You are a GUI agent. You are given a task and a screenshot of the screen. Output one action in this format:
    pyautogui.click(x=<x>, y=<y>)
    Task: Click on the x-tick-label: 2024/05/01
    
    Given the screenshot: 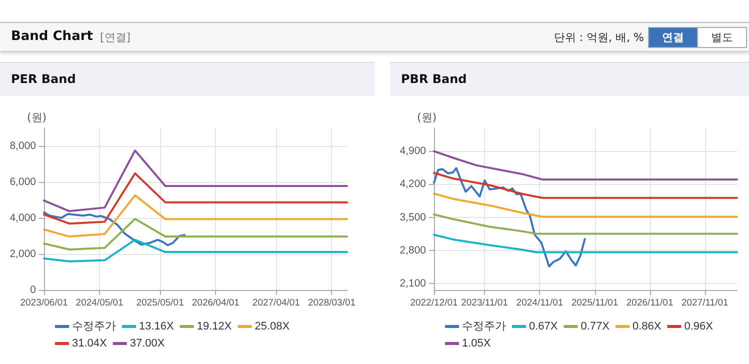 What is the action you would take?
    pyautogui.click(x=100, y=303)
    